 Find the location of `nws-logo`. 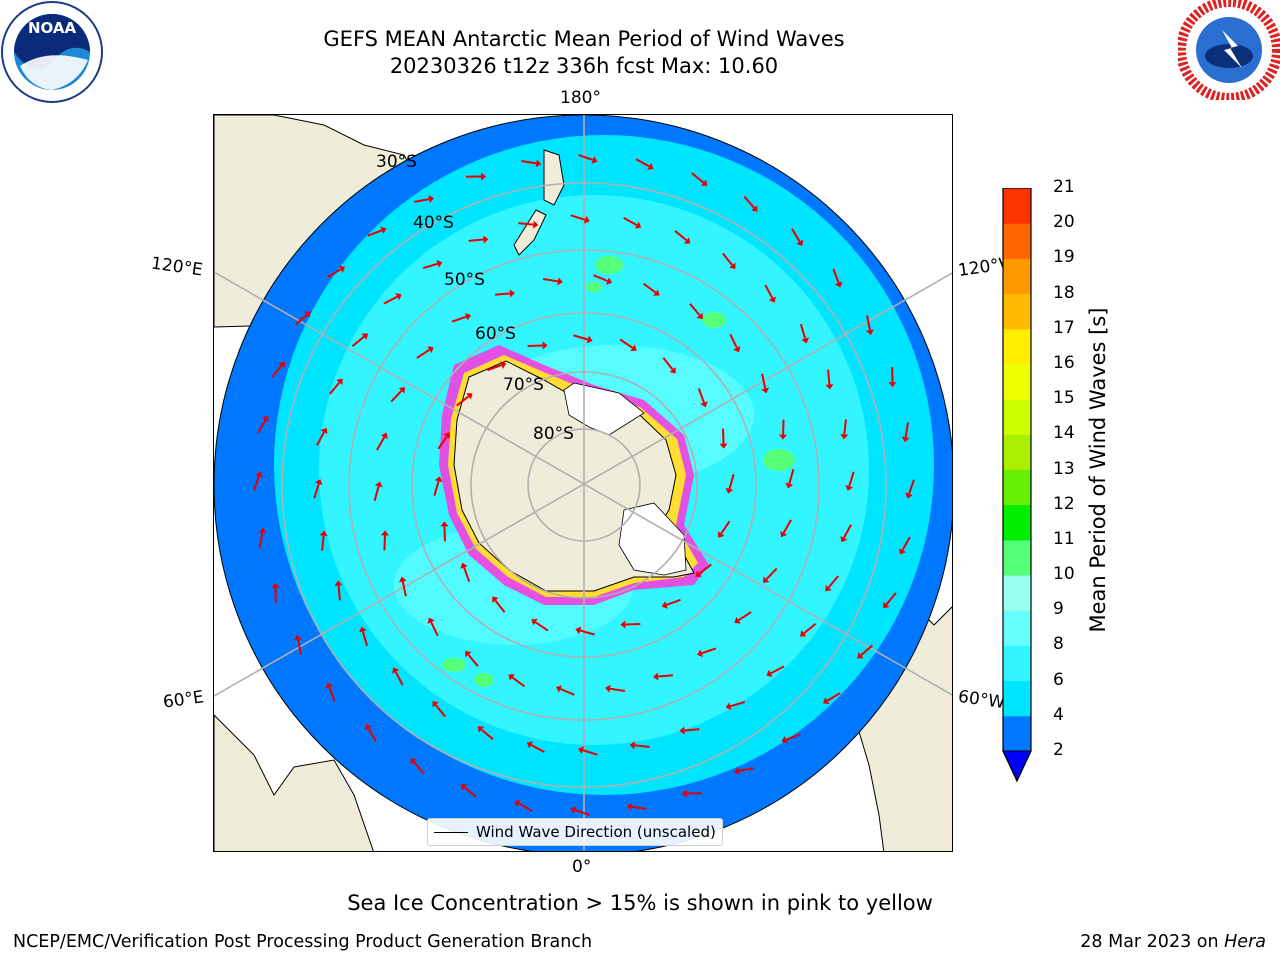

nws-logo is located at coordinates (1229, 50).